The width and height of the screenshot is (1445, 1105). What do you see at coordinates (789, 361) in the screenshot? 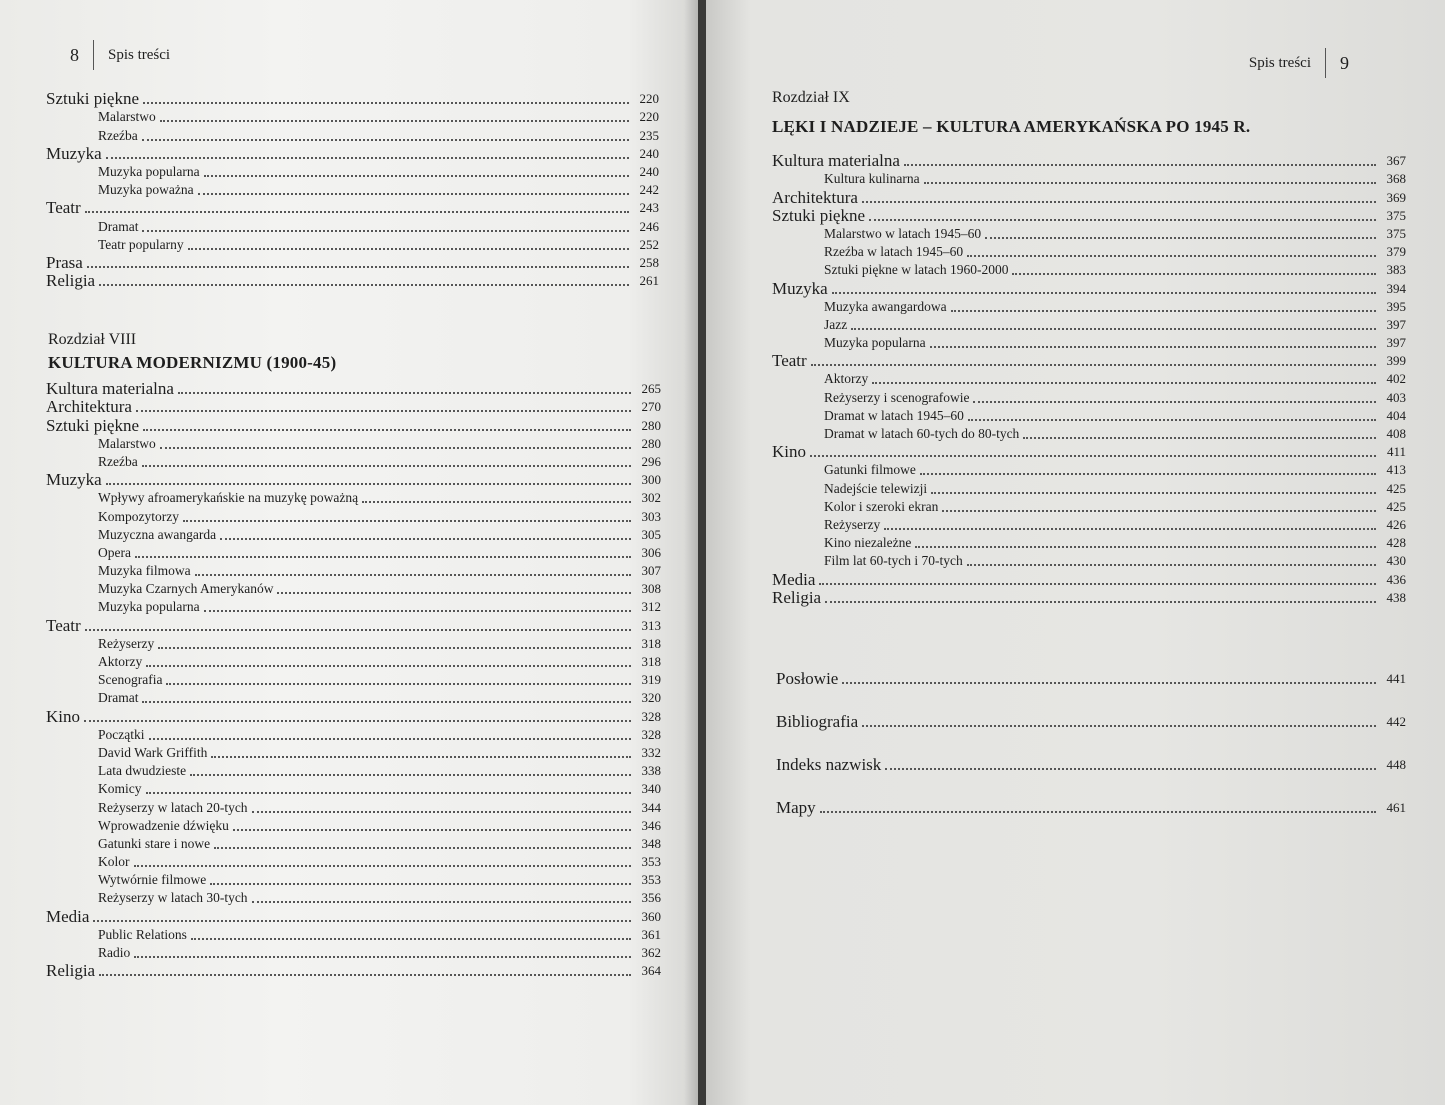
I see `toc-entry-title: Teatr` at bounding box center [789, 361].